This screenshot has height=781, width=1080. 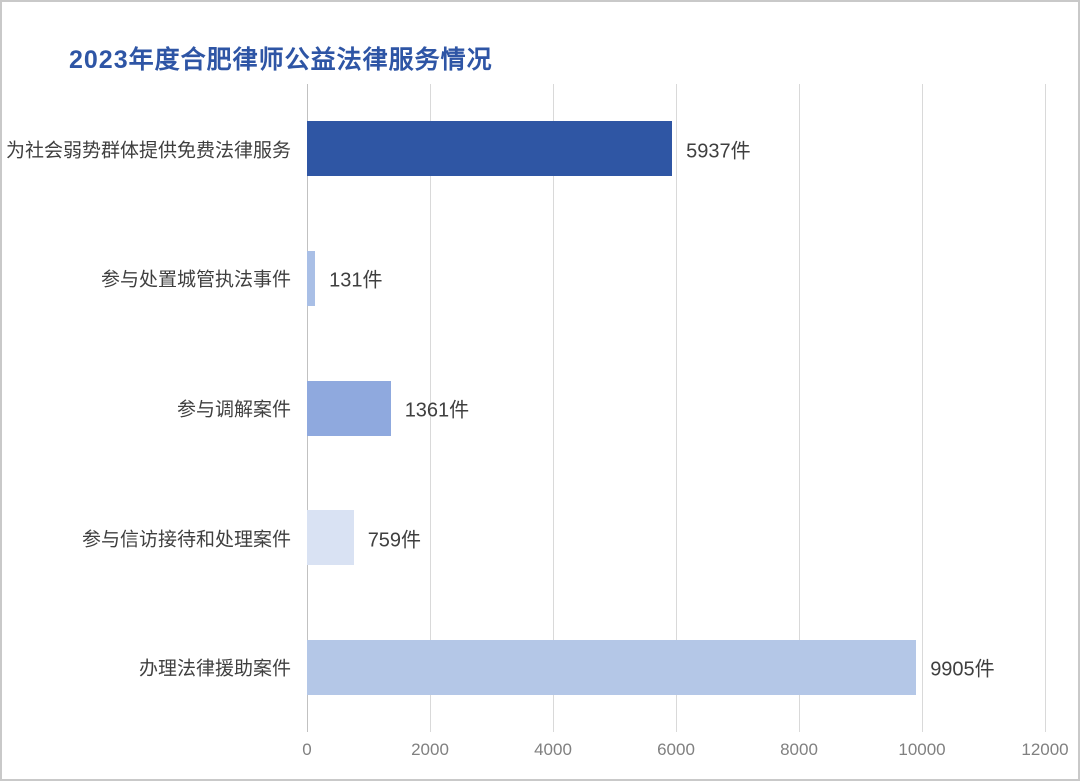 I want to click on x-tick-label-0: 0, so click(x=307, y=749).